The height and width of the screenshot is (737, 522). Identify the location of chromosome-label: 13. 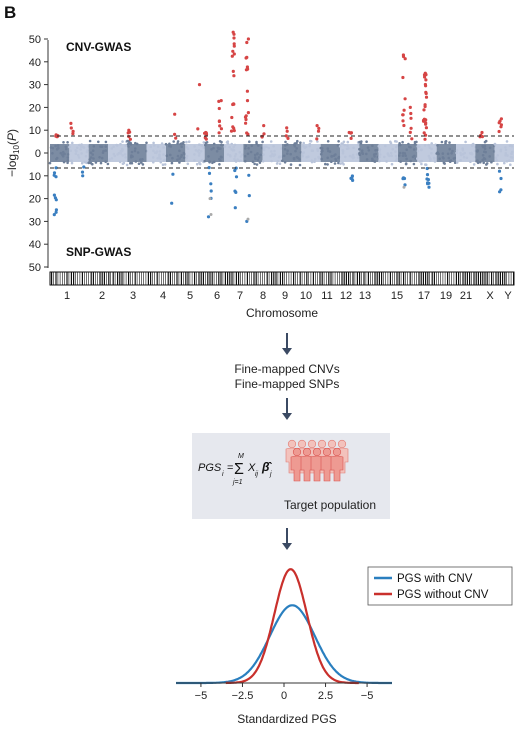
(365, 296).